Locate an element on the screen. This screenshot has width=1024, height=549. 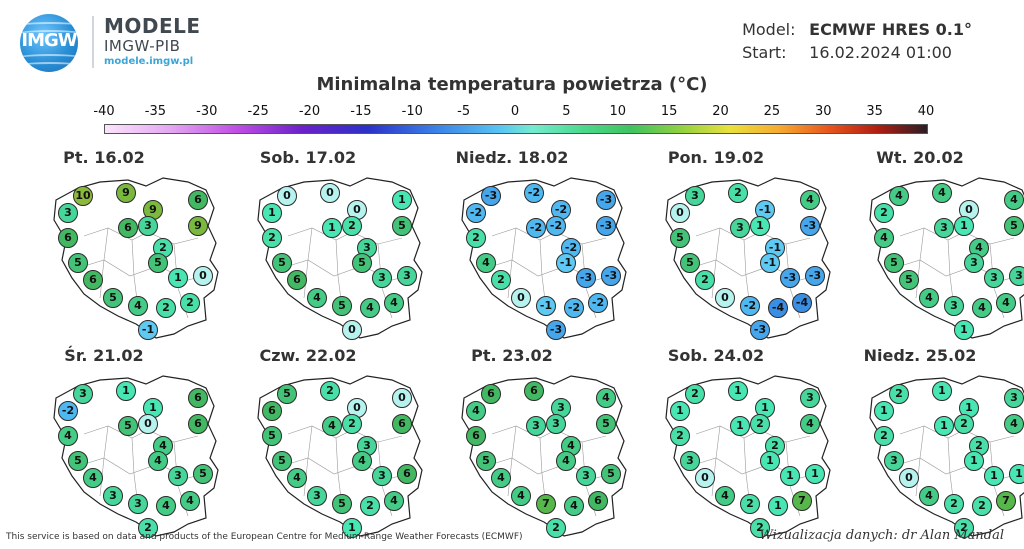
scale-tick-label: 0 is located at coordinates (515, 111).